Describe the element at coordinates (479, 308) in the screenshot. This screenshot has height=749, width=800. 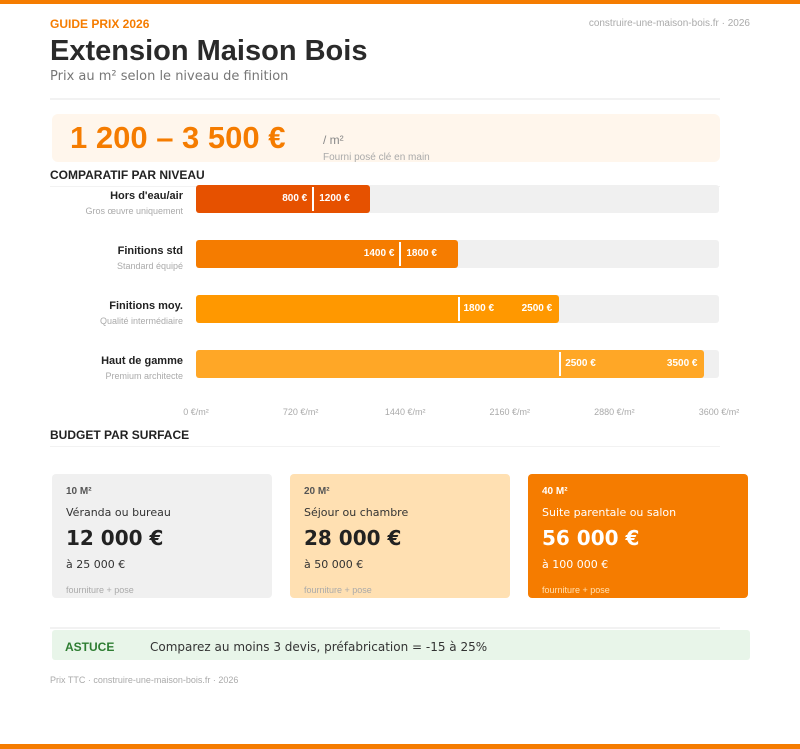
I see `bar-low-label: 1800 €` at that location.